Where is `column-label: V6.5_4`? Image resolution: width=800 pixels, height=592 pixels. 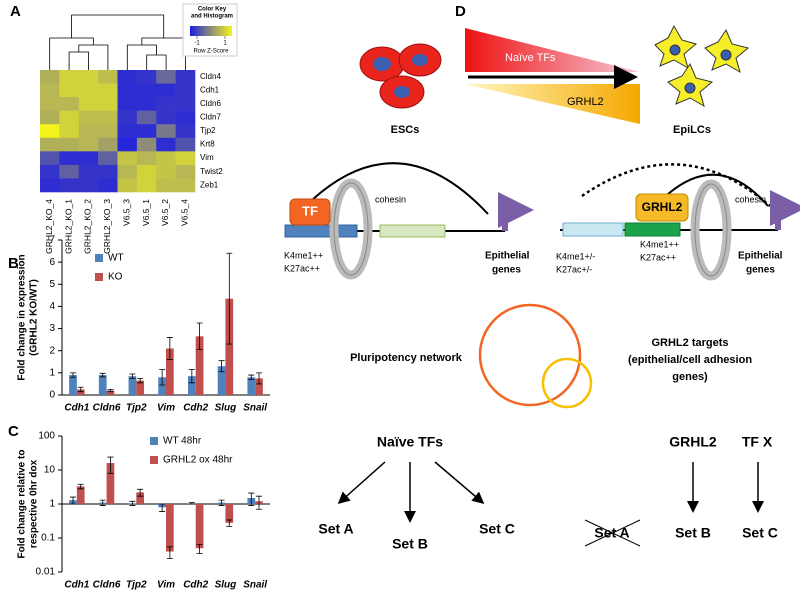 column-label: V6.5_4 is located at coordinates (185, 212).